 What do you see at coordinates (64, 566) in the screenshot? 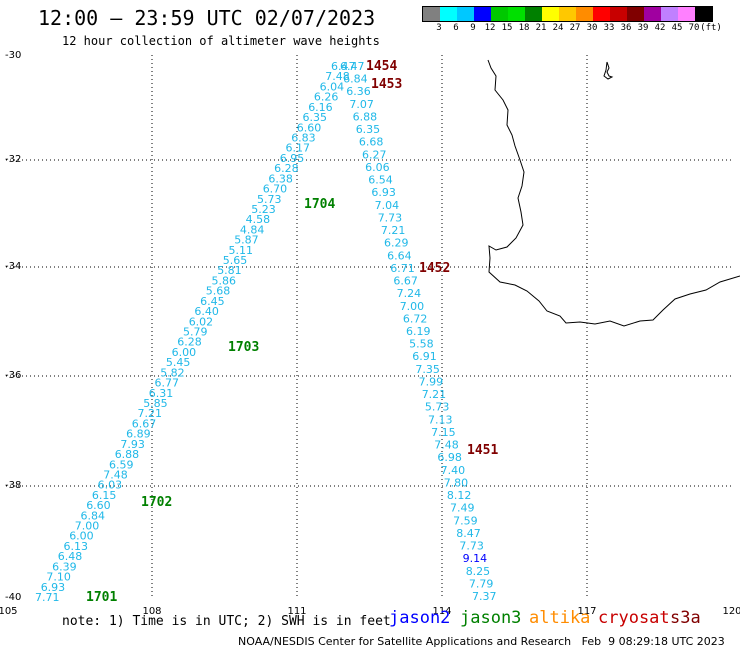
I see `wave-height-value: 6.39` at bounding box center [64, 566].